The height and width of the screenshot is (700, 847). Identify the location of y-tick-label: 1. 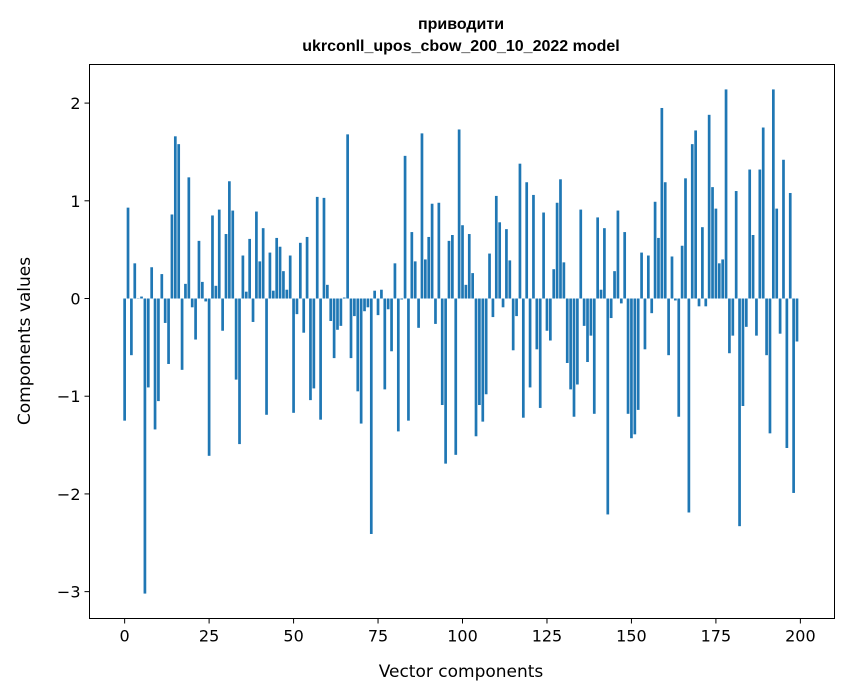
(75, 201).